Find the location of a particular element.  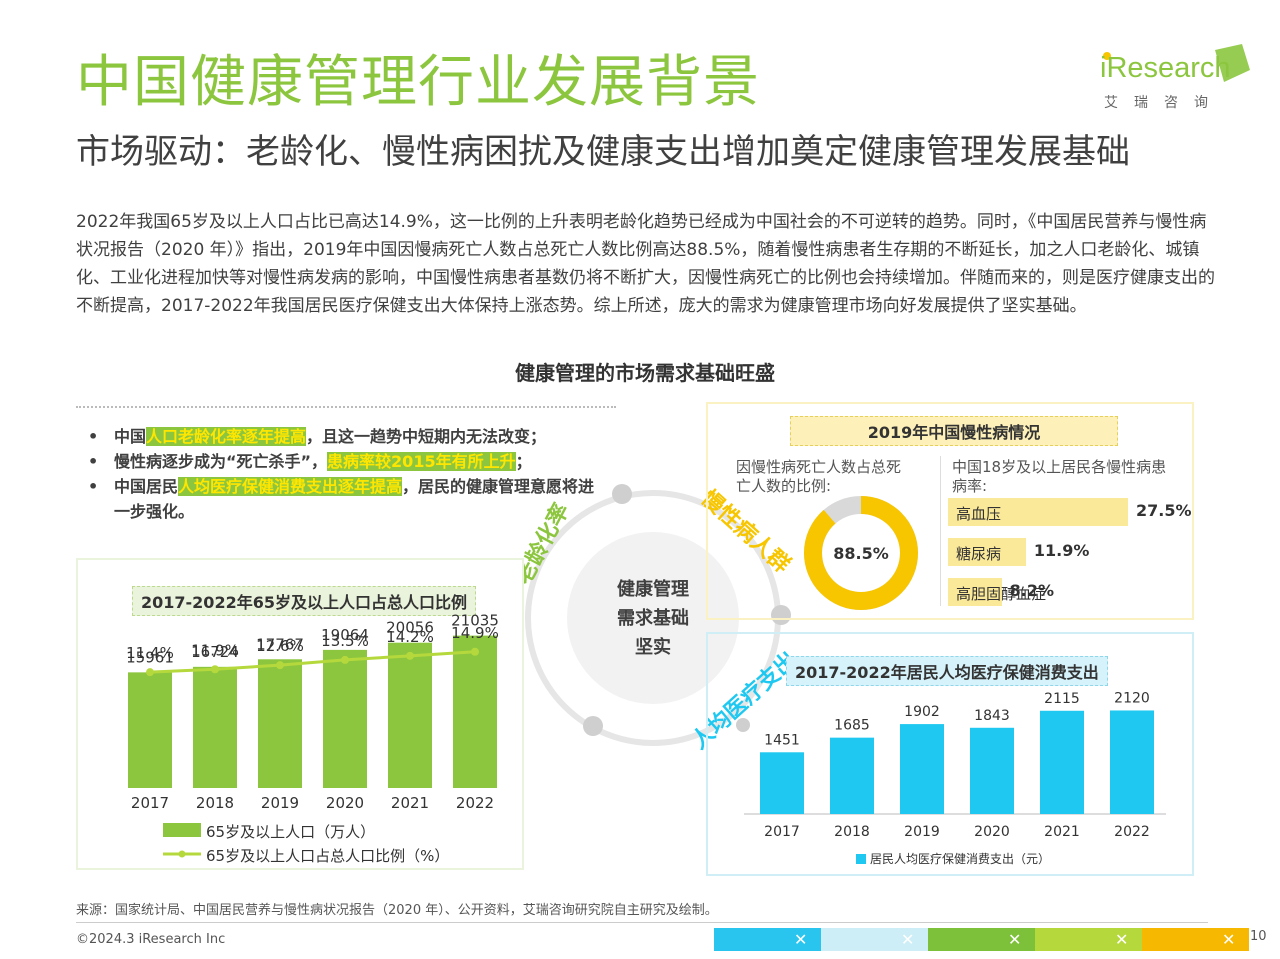

legend-bar-swatch is located at coordinates (182, 830).